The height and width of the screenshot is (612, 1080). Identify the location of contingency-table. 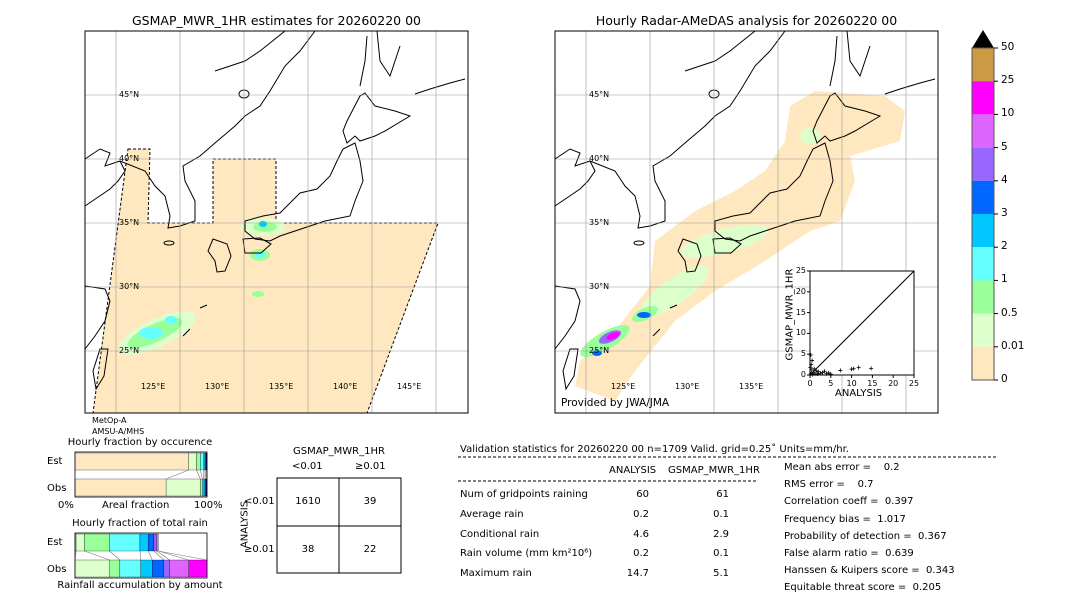
(339, 525).